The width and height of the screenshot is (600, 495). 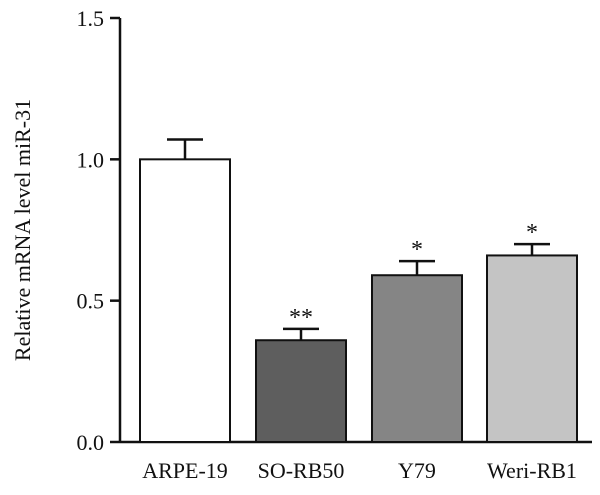 What do you see at coordinates (22, 230) in the screenshot?
I see `y-axis-title: Relative mRNA level miR-31` at bounding box center [22, 230].